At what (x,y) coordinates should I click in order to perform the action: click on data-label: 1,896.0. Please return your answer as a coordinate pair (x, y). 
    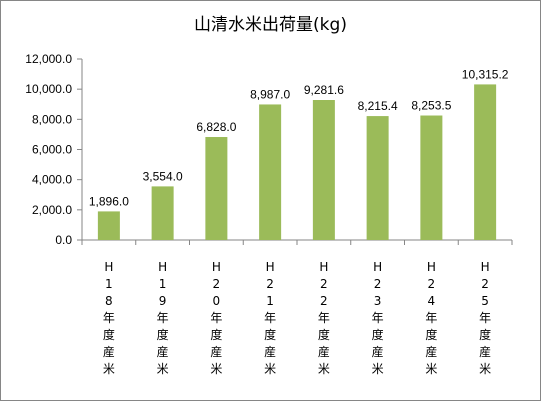
    Looking at the image, I should click on (109, 201).